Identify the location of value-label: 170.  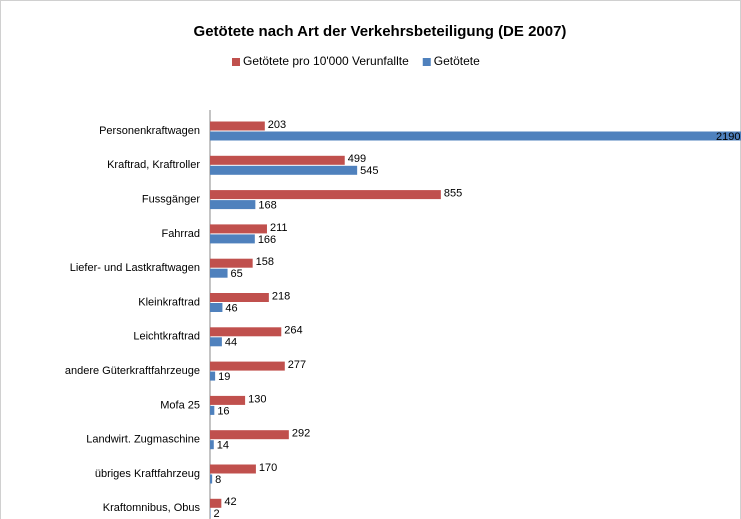
(268, 468).